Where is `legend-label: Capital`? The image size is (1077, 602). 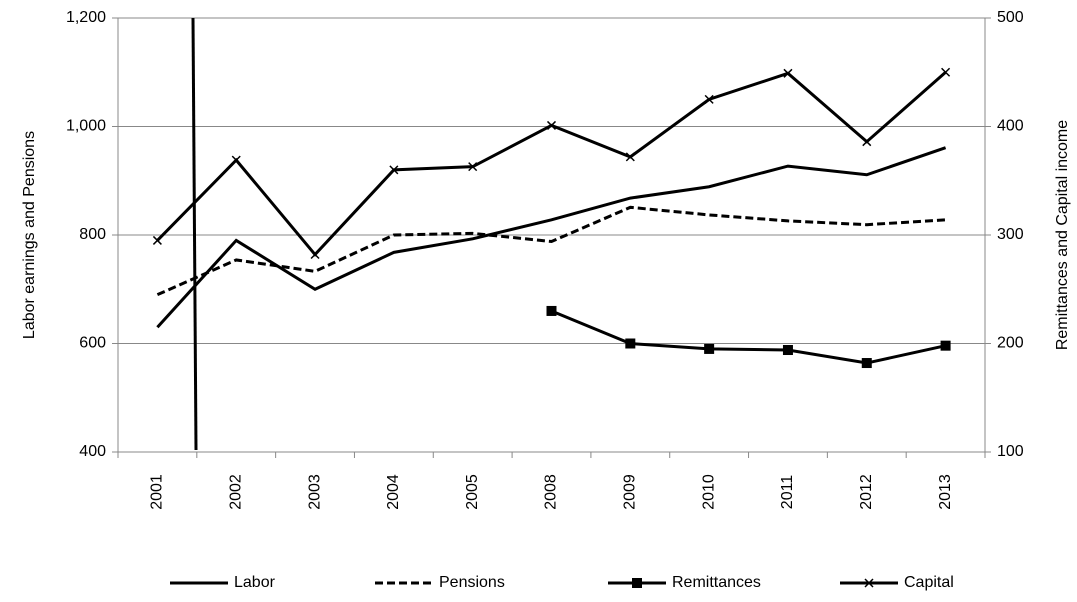
legend-label: Capital is located at coordinates (929, 582).